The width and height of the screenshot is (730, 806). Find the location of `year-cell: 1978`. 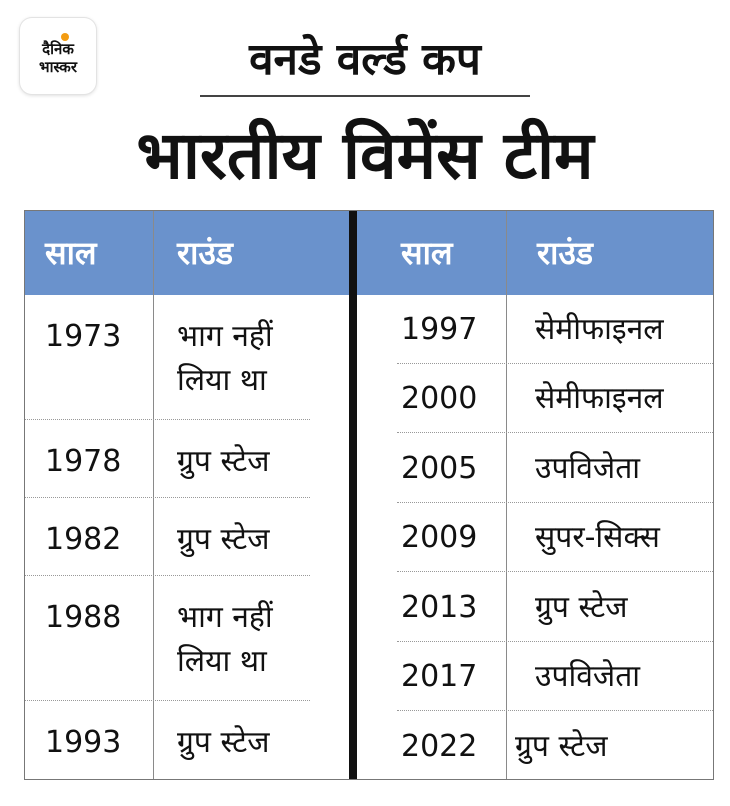

year-cell: 1978 is located at coordinates (83, 461).